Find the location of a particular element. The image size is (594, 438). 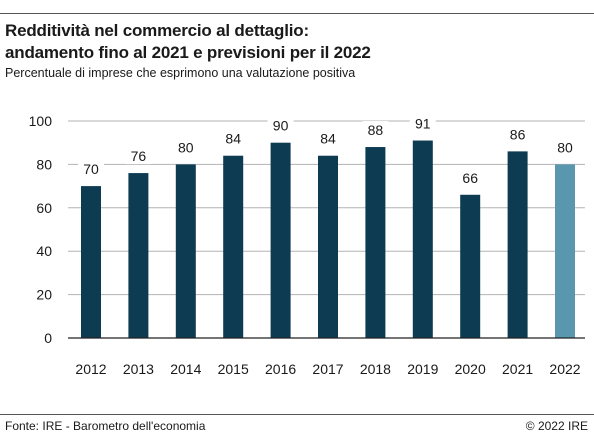

x-tick-label: 2021 is located at coordinates (517, 369).